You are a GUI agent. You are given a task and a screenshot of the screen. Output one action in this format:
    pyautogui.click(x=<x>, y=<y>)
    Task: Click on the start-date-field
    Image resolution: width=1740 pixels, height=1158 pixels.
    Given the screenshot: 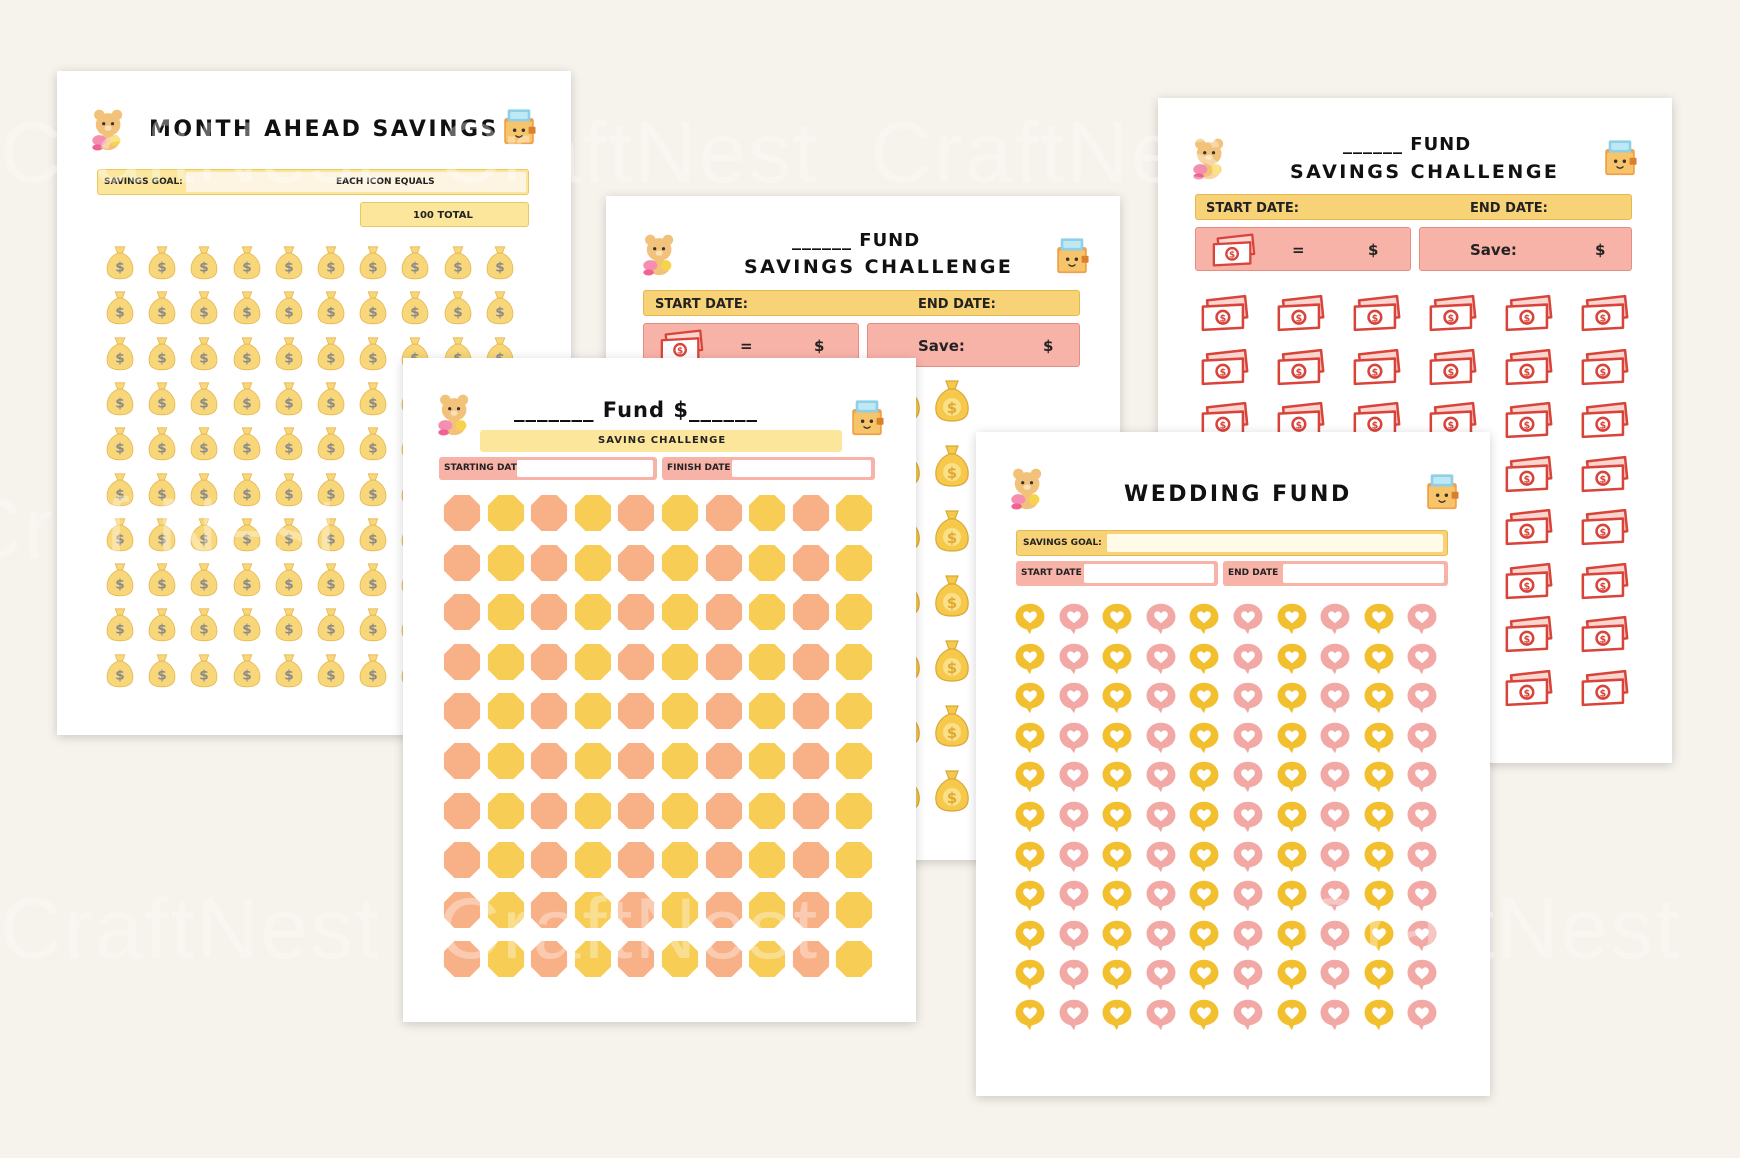 What is the action you would take?
    pyautogui.click(x=1149, y=573)
    